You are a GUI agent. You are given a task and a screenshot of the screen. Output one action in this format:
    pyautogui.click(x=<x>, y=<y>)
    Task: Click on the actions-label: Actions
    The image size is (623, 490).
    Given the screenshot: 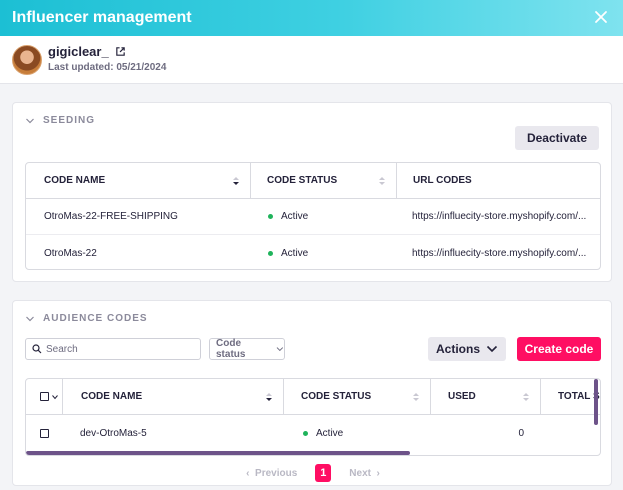 What is the action you would take?
    pyautogui.click(x=457, y=349)
    